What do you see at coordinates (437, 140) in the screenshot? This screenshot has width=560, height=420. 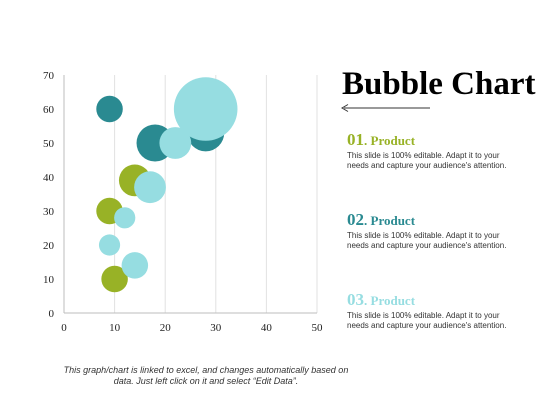 I see `legend-heading-1: 01. Product` at bounding box center [437, 140].